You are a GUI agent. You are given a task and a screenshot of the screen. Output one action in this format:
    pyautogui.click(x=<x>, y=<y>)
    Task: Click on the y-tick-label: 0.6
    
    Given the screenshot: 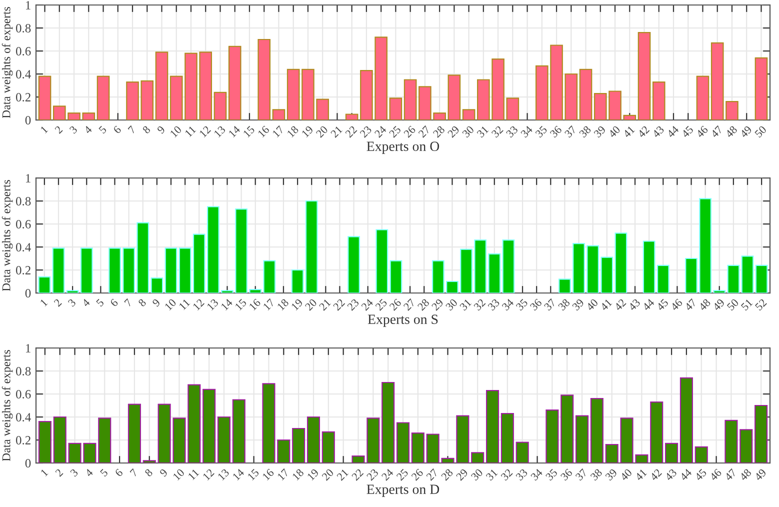 What is the action you would take?
    pyautogui.click(x=23, y=224)
    